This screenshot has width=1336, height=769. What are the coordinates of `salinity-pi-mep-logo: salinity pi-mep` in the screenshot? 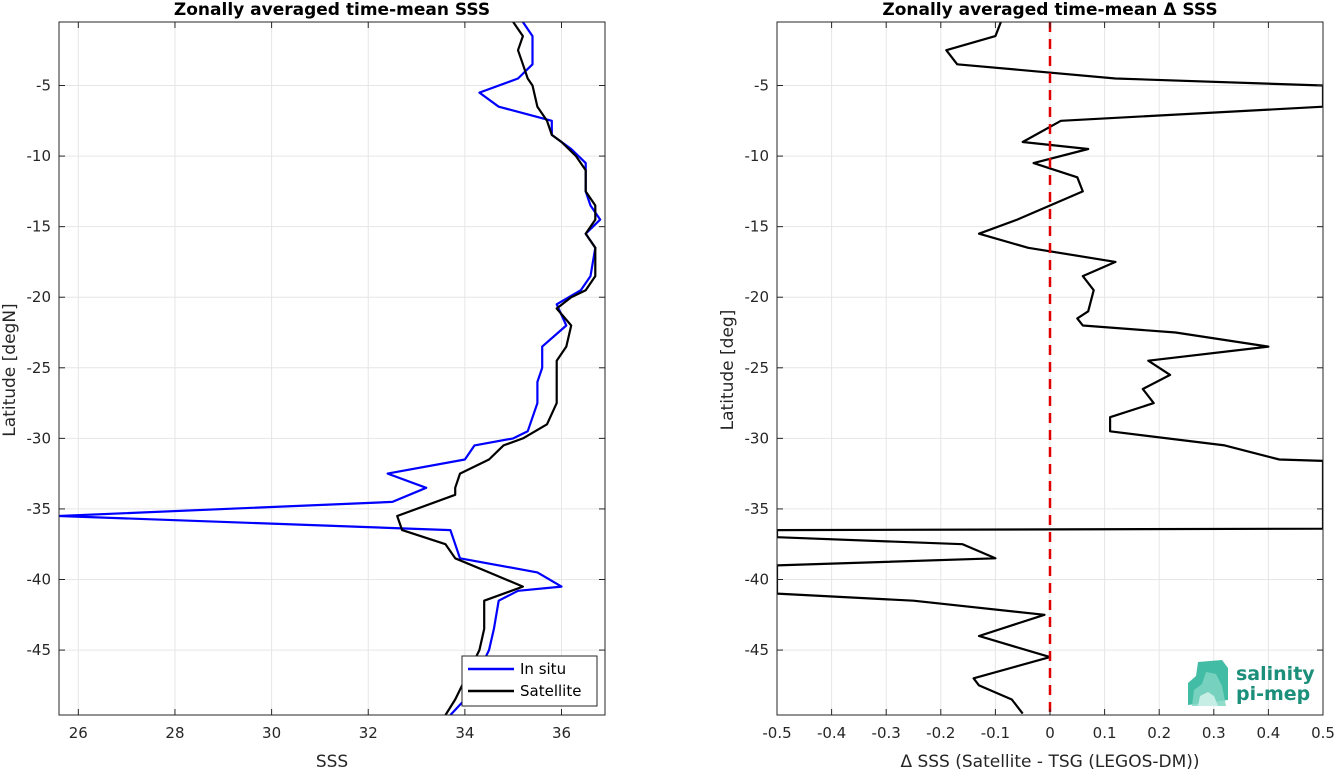 It's located at (1251, 683).